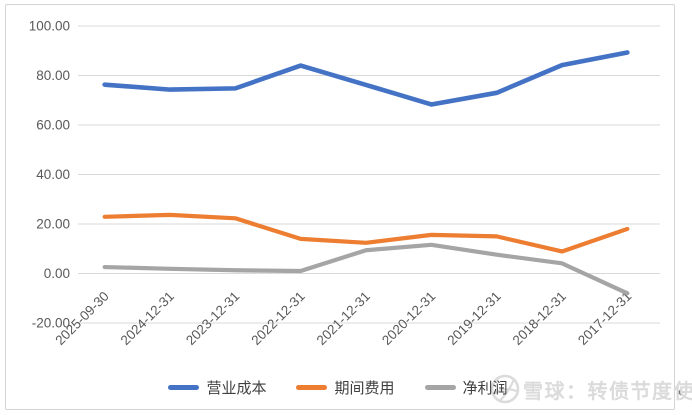  I want to click on legend-item-net-profit: 净利润, so click(466, 387).